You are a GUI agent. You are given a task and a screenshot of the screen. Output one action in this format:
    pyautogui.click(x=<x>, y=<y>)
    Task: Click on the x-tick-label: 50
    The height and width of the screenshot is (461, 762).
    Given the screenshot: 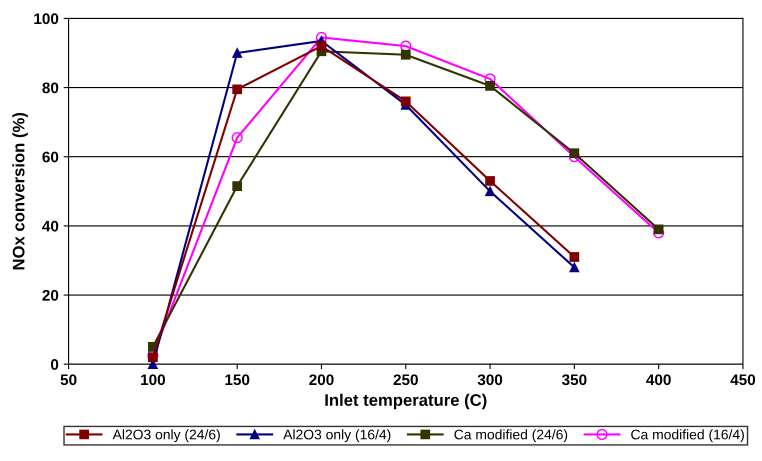 What is the action you would take?
    pyautogui.click(x=68, y=380)
    